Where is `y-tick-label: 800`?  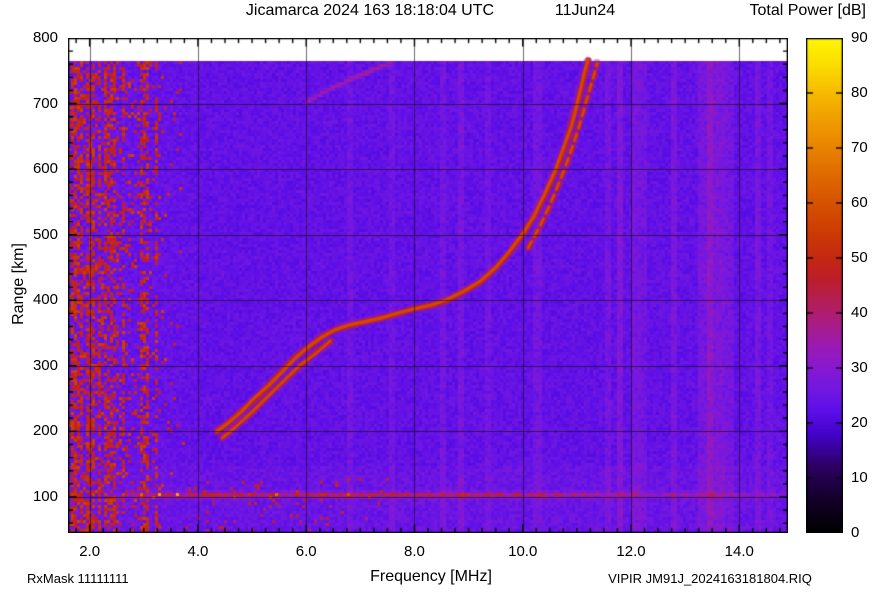
y-tick-label: 800 is located at coordinates (45, 37).